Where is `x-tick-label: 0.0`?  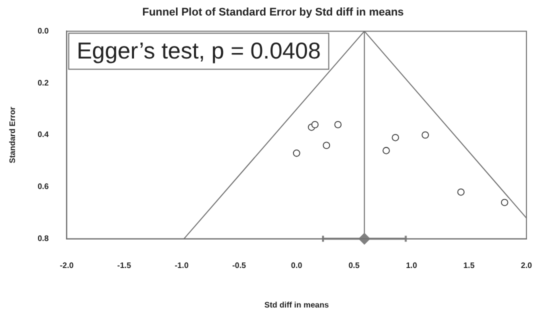
x-tick-label: 0.0 is located at coordinates (297, 265).